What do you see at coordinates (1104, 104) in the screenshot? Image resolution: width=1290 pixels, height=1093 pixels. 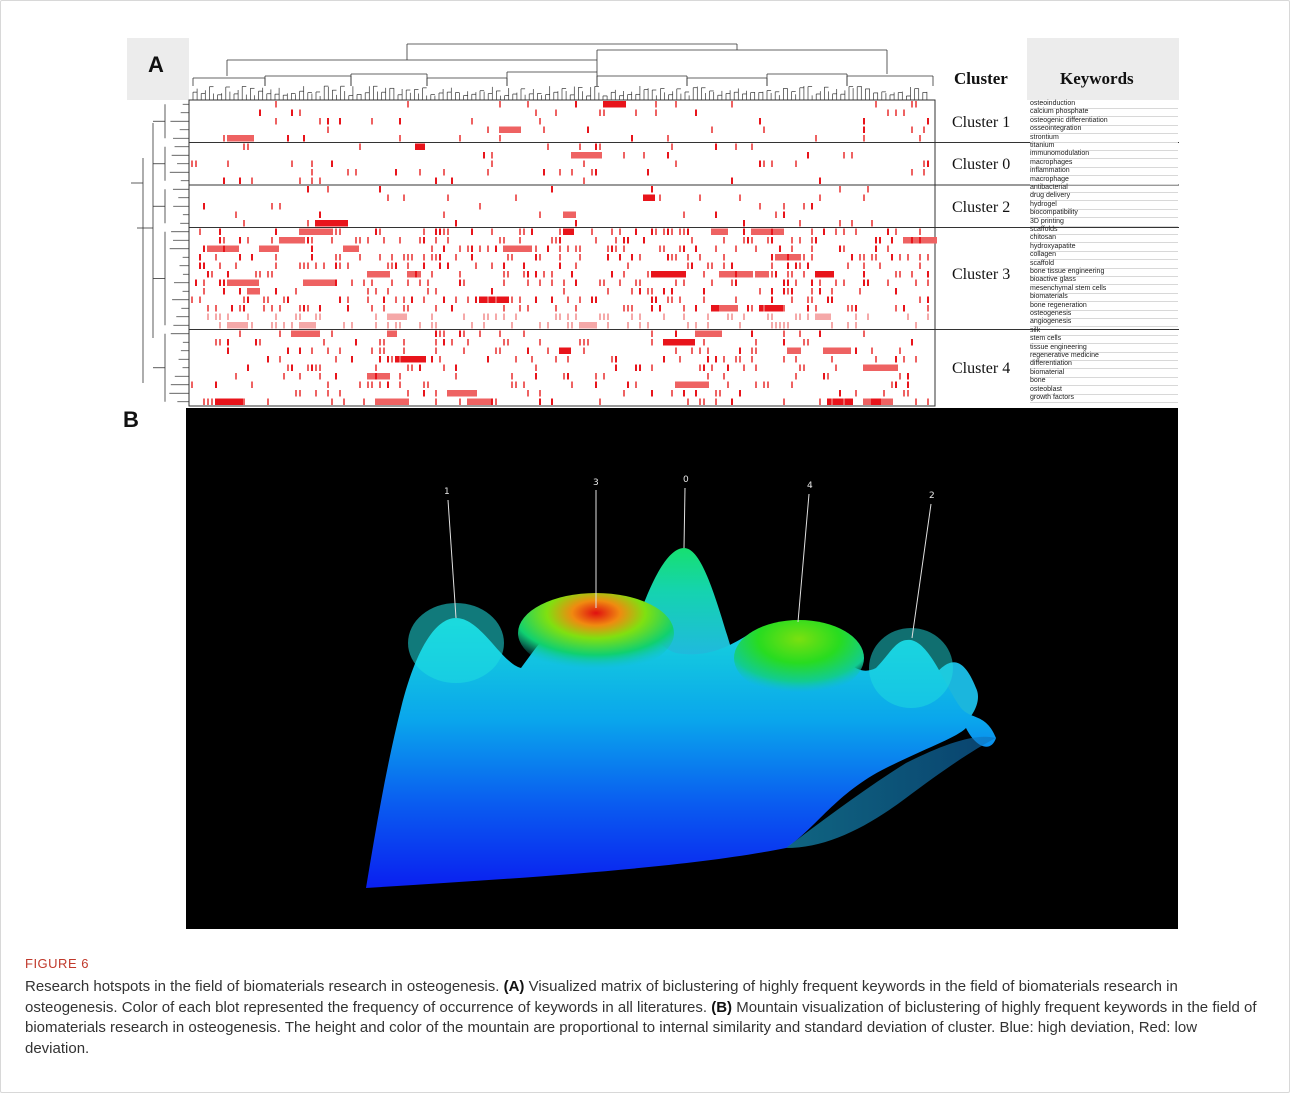 I see `keyword-label: osteoinduction` at bounding box center [1104, 104].